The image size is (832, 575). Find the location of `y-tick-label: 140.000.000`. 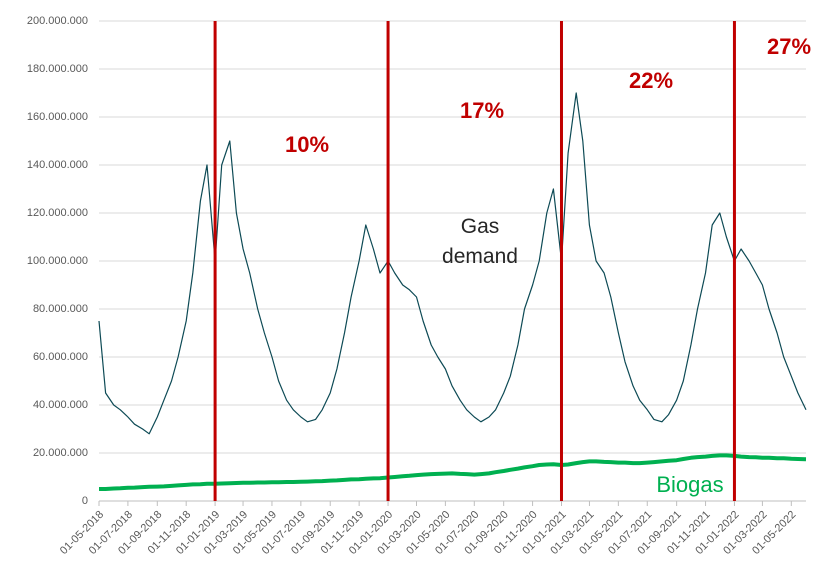

y-tick-label: 140.000.000 is located at coordinates (57, 165).